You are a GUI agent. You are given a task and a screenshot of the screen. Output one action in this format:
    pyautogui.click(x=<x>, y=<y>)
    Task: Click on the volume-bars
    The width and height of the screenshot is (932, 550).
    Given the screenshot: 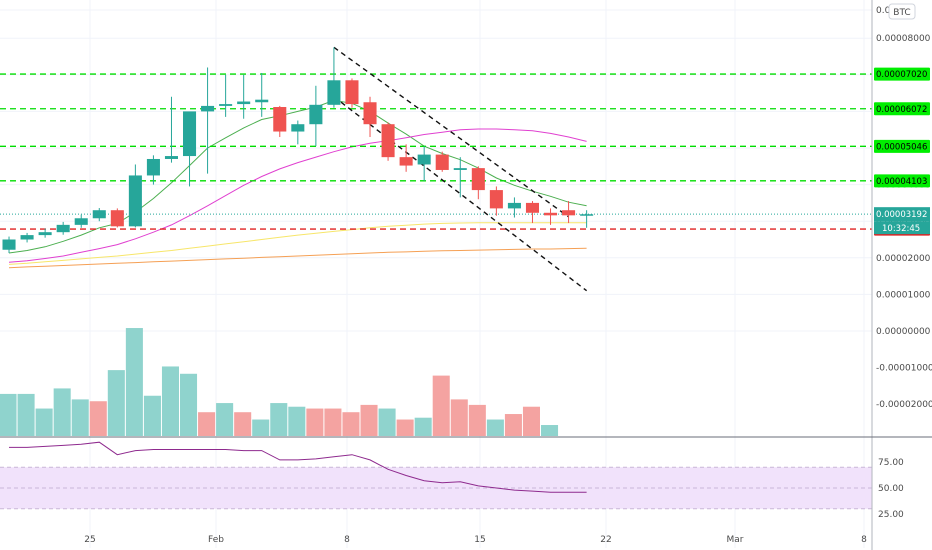 What is the action you would take?
    pyautogui.click(x=279, y=382)
    